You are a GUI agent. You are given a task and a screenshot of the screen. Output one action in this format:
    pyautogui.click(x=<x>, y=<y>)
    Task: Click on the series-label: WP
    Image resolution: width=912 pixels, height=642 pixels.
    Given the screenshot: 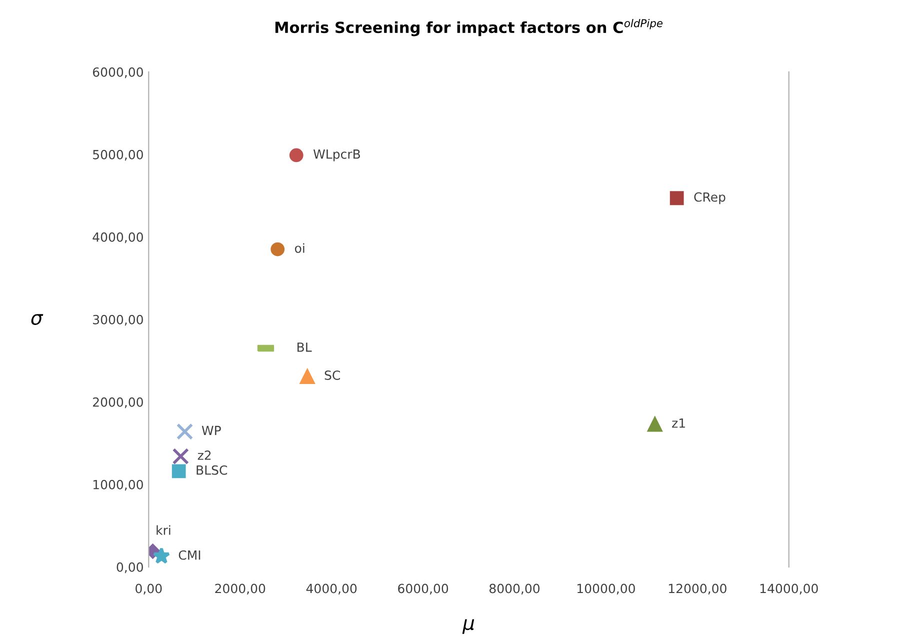 What is the action you would take?
    pyautogui.click(x=211, y=431)
    